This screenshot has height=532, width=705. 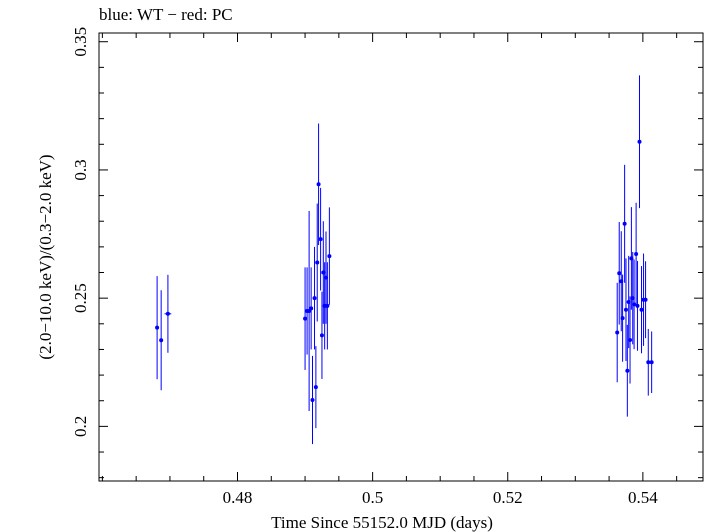 What do you see at coordinates (508, 497) in the screenshot?
I see `x-tick-label: 0.52` at bounding box center [508, 497].